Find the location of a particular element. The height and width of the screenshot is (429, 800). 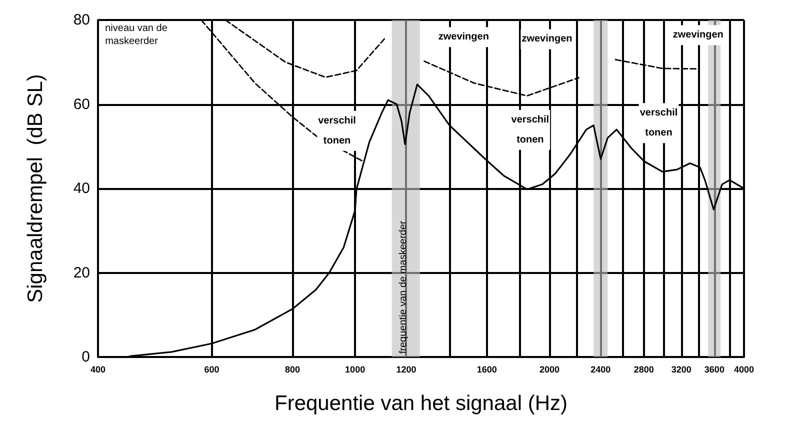

x-tick-label: 1000 is located at coordinates (355, 369).